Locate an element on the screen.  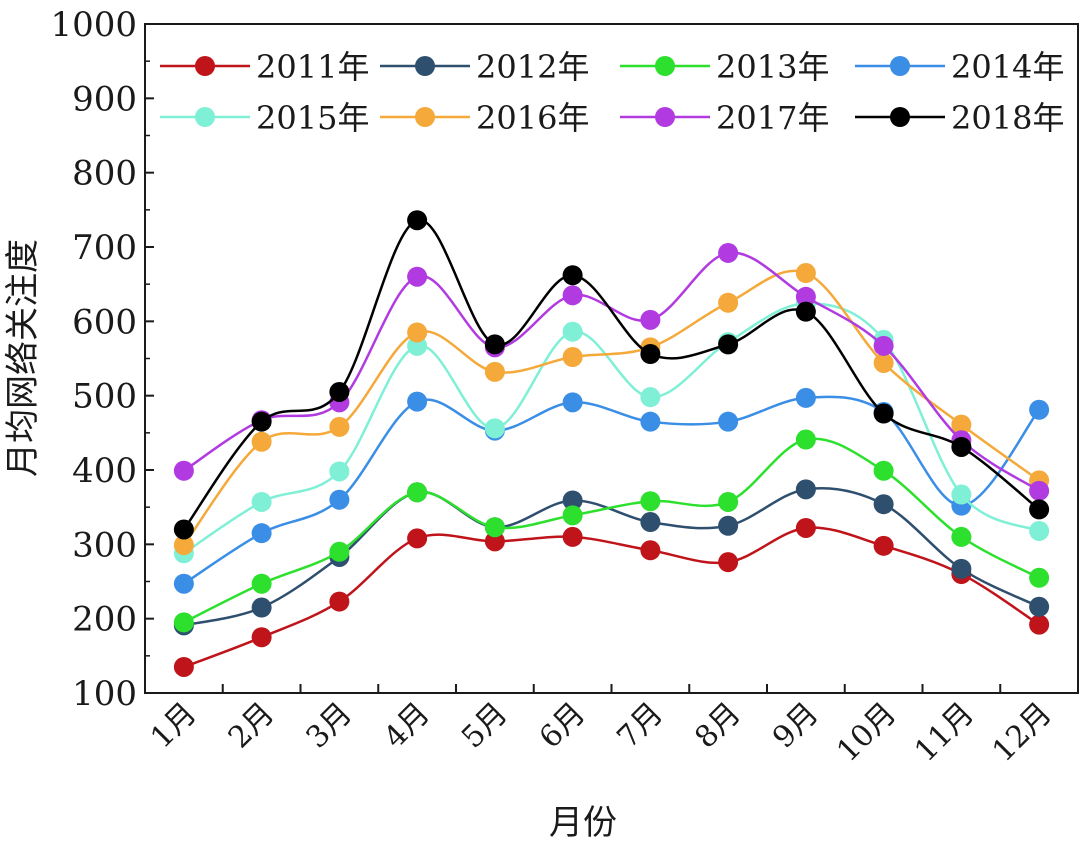
legend-item-2012: 2012年 is located at coordinates (484, 67).